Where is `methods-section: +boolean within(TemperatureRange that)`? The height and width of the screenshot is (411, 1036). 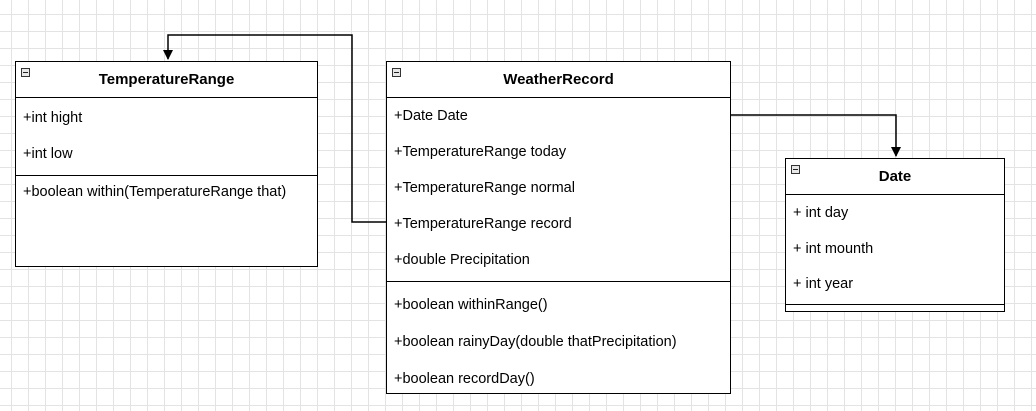
methods-section: +boolean within(TemperatureRange that) is located at coordinates (166, 189).